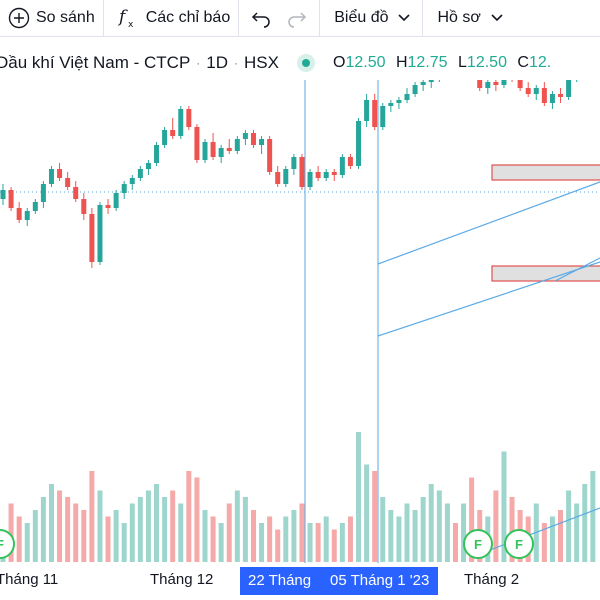  I want to click on ohlc-values: O12.50 H12.75 L12.50 C12., so click(445, 63).